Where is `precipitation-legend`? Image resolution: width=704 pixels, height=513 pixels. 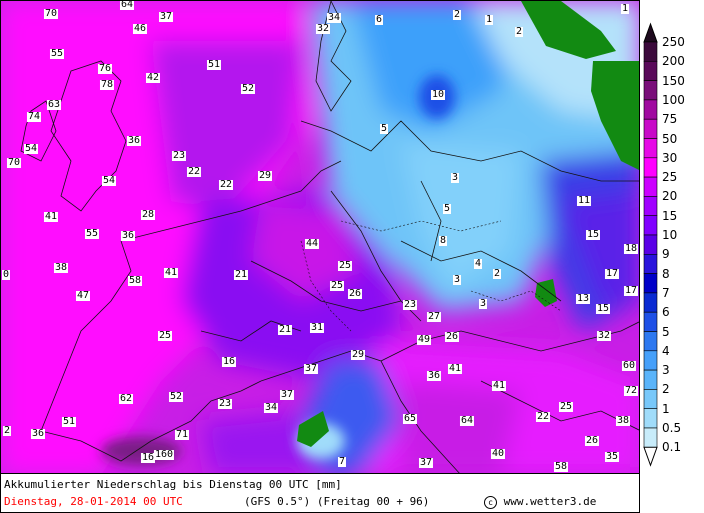 precipitation-legend is located at coordinates (672, 237).